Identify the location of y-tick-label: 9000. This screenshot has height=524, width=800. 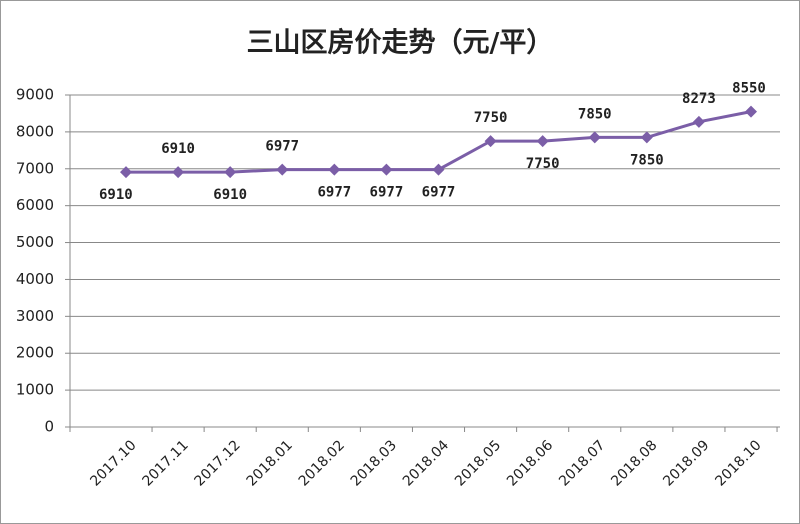
(35, 95).